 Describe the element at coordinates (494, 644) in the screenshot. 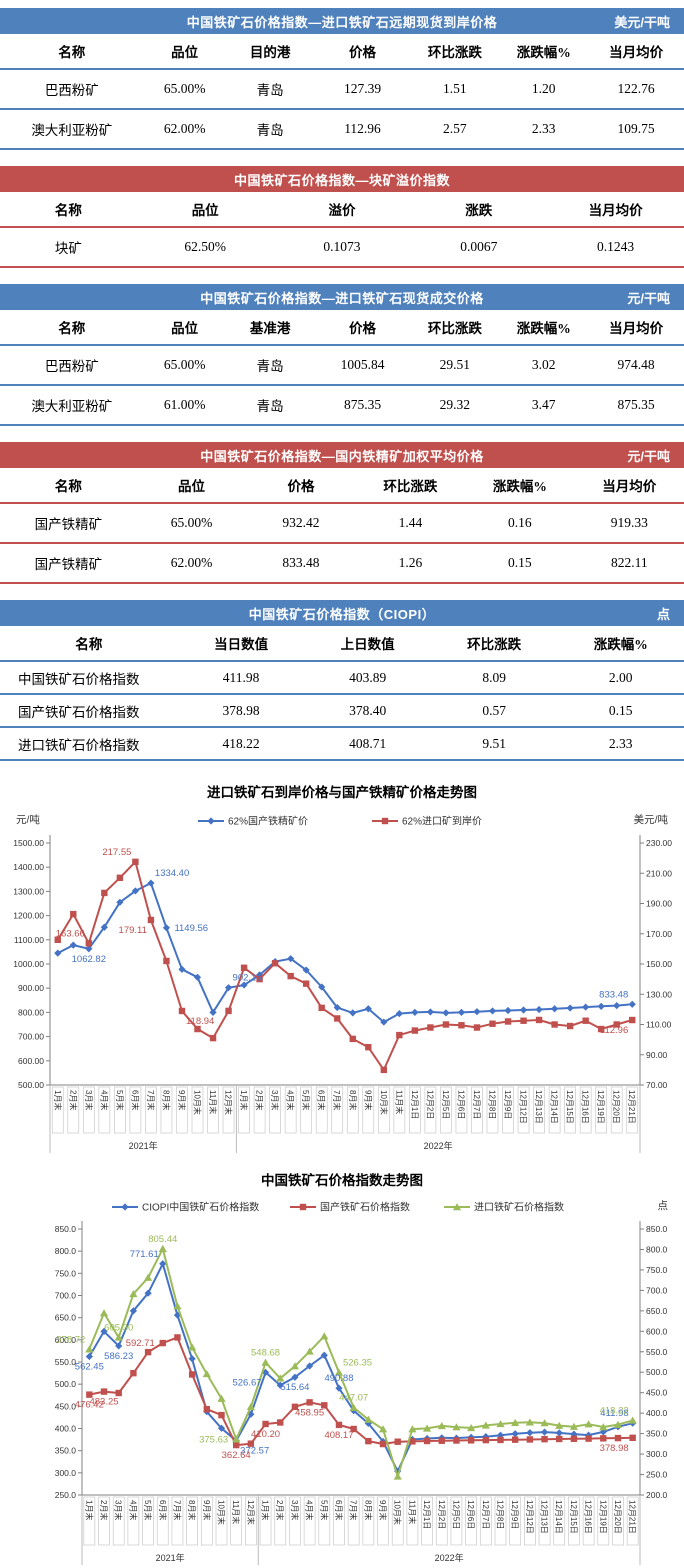

I see `column-header: 环比涨跌` at that location.